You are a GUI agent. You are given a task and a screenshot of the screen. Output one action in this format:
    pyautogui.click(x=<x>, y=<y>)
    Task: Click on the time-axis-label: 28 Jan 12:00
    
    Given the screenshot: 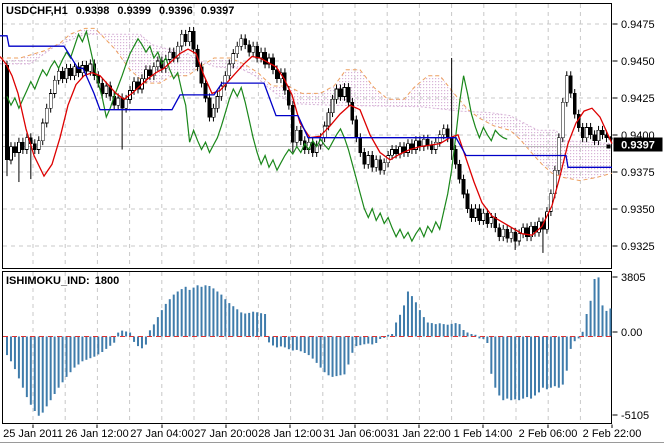 What is the action you would take?
    pyautogui.click(x=290, y=434)
    